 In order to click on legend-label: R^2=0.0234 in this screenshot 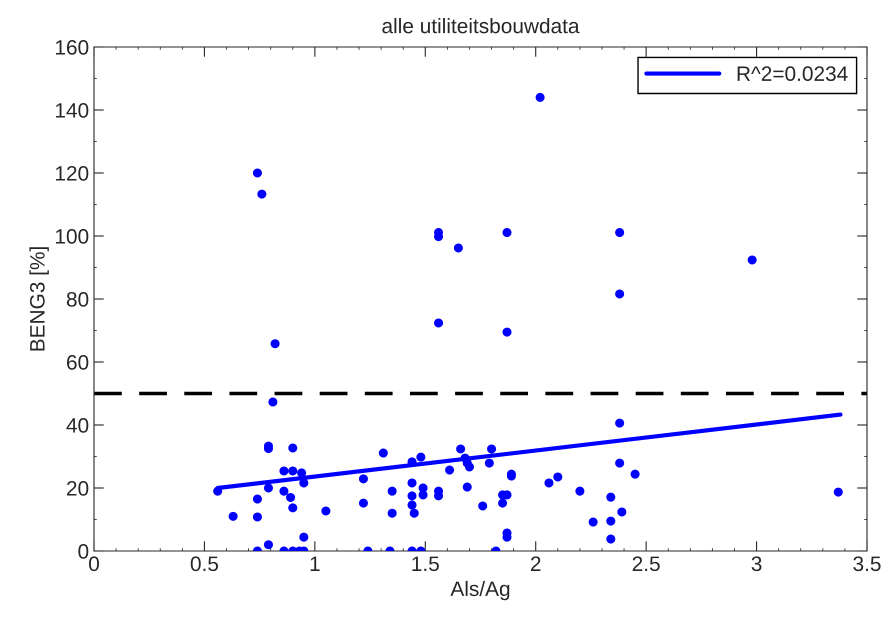, I will do `click(793, 74)`.